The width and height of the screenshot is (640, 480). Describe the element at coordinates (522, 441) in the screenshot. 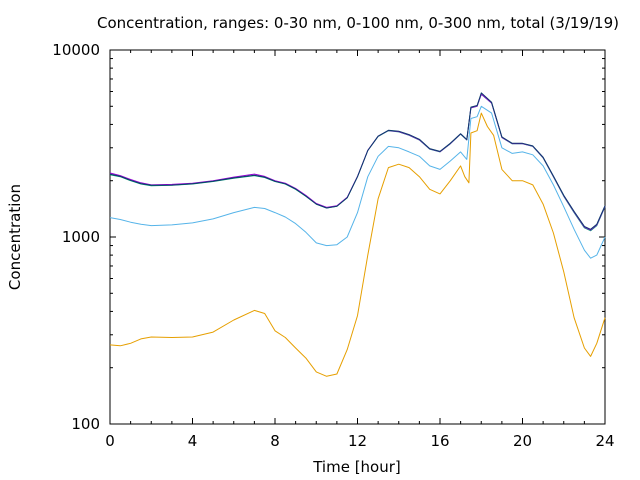

I see `x-tick-label: 20` at that location.